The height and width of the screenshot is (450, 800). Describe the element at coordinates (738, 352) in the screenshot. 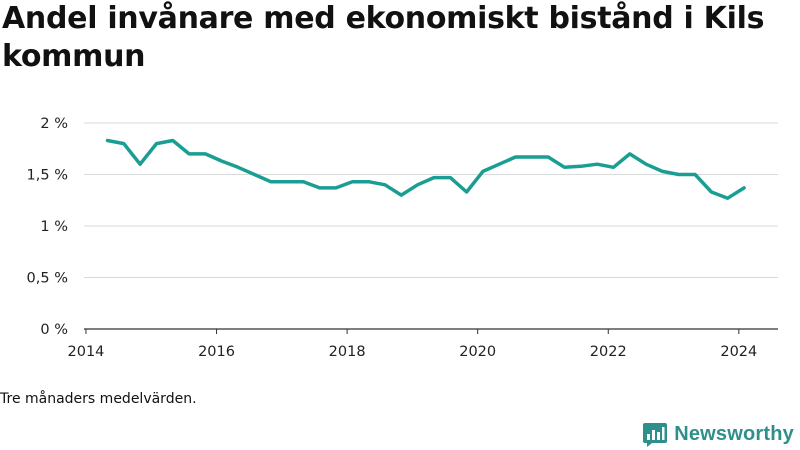

I see `x-tick-label: 2024` at that location.